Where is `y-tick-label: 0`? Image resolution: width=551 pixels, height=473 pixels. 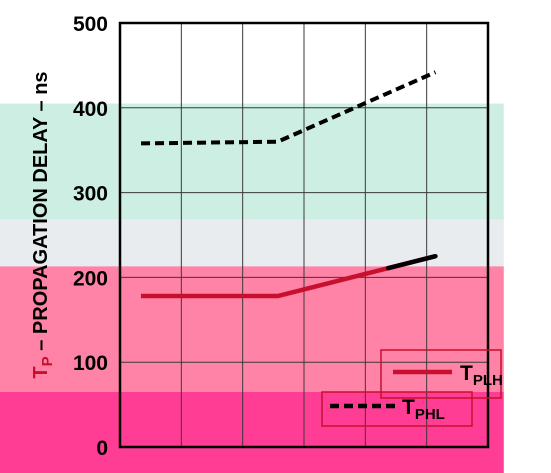
y-tick-label: 0 is located at coordinates (102, 448).